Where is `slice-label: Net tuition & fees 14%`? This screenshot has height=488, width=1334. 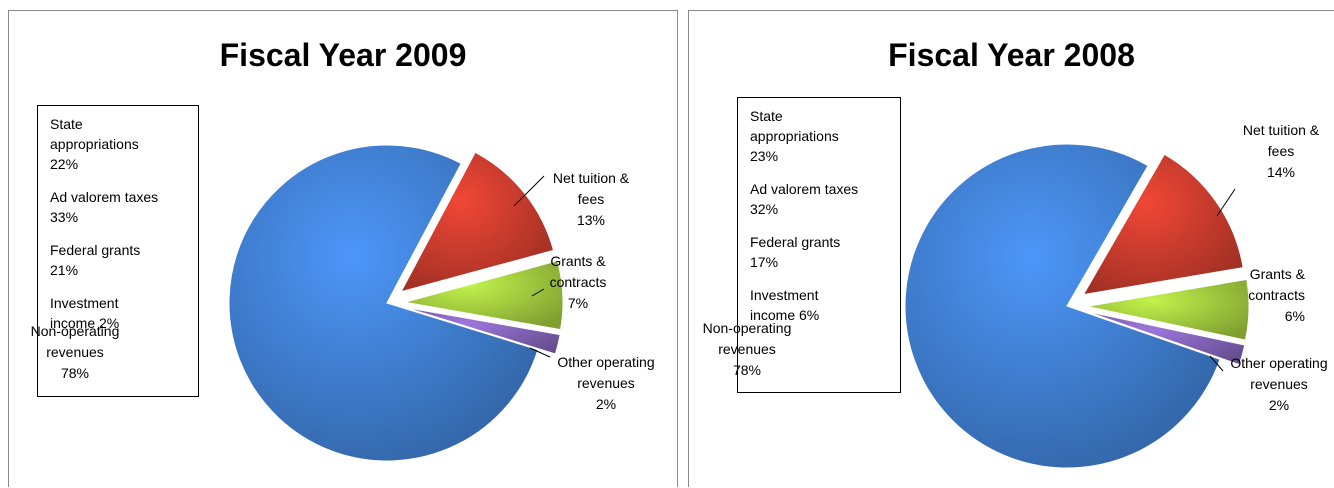
slice-label: Net tuition & fees 14% is located at coordinates (1281, 151).